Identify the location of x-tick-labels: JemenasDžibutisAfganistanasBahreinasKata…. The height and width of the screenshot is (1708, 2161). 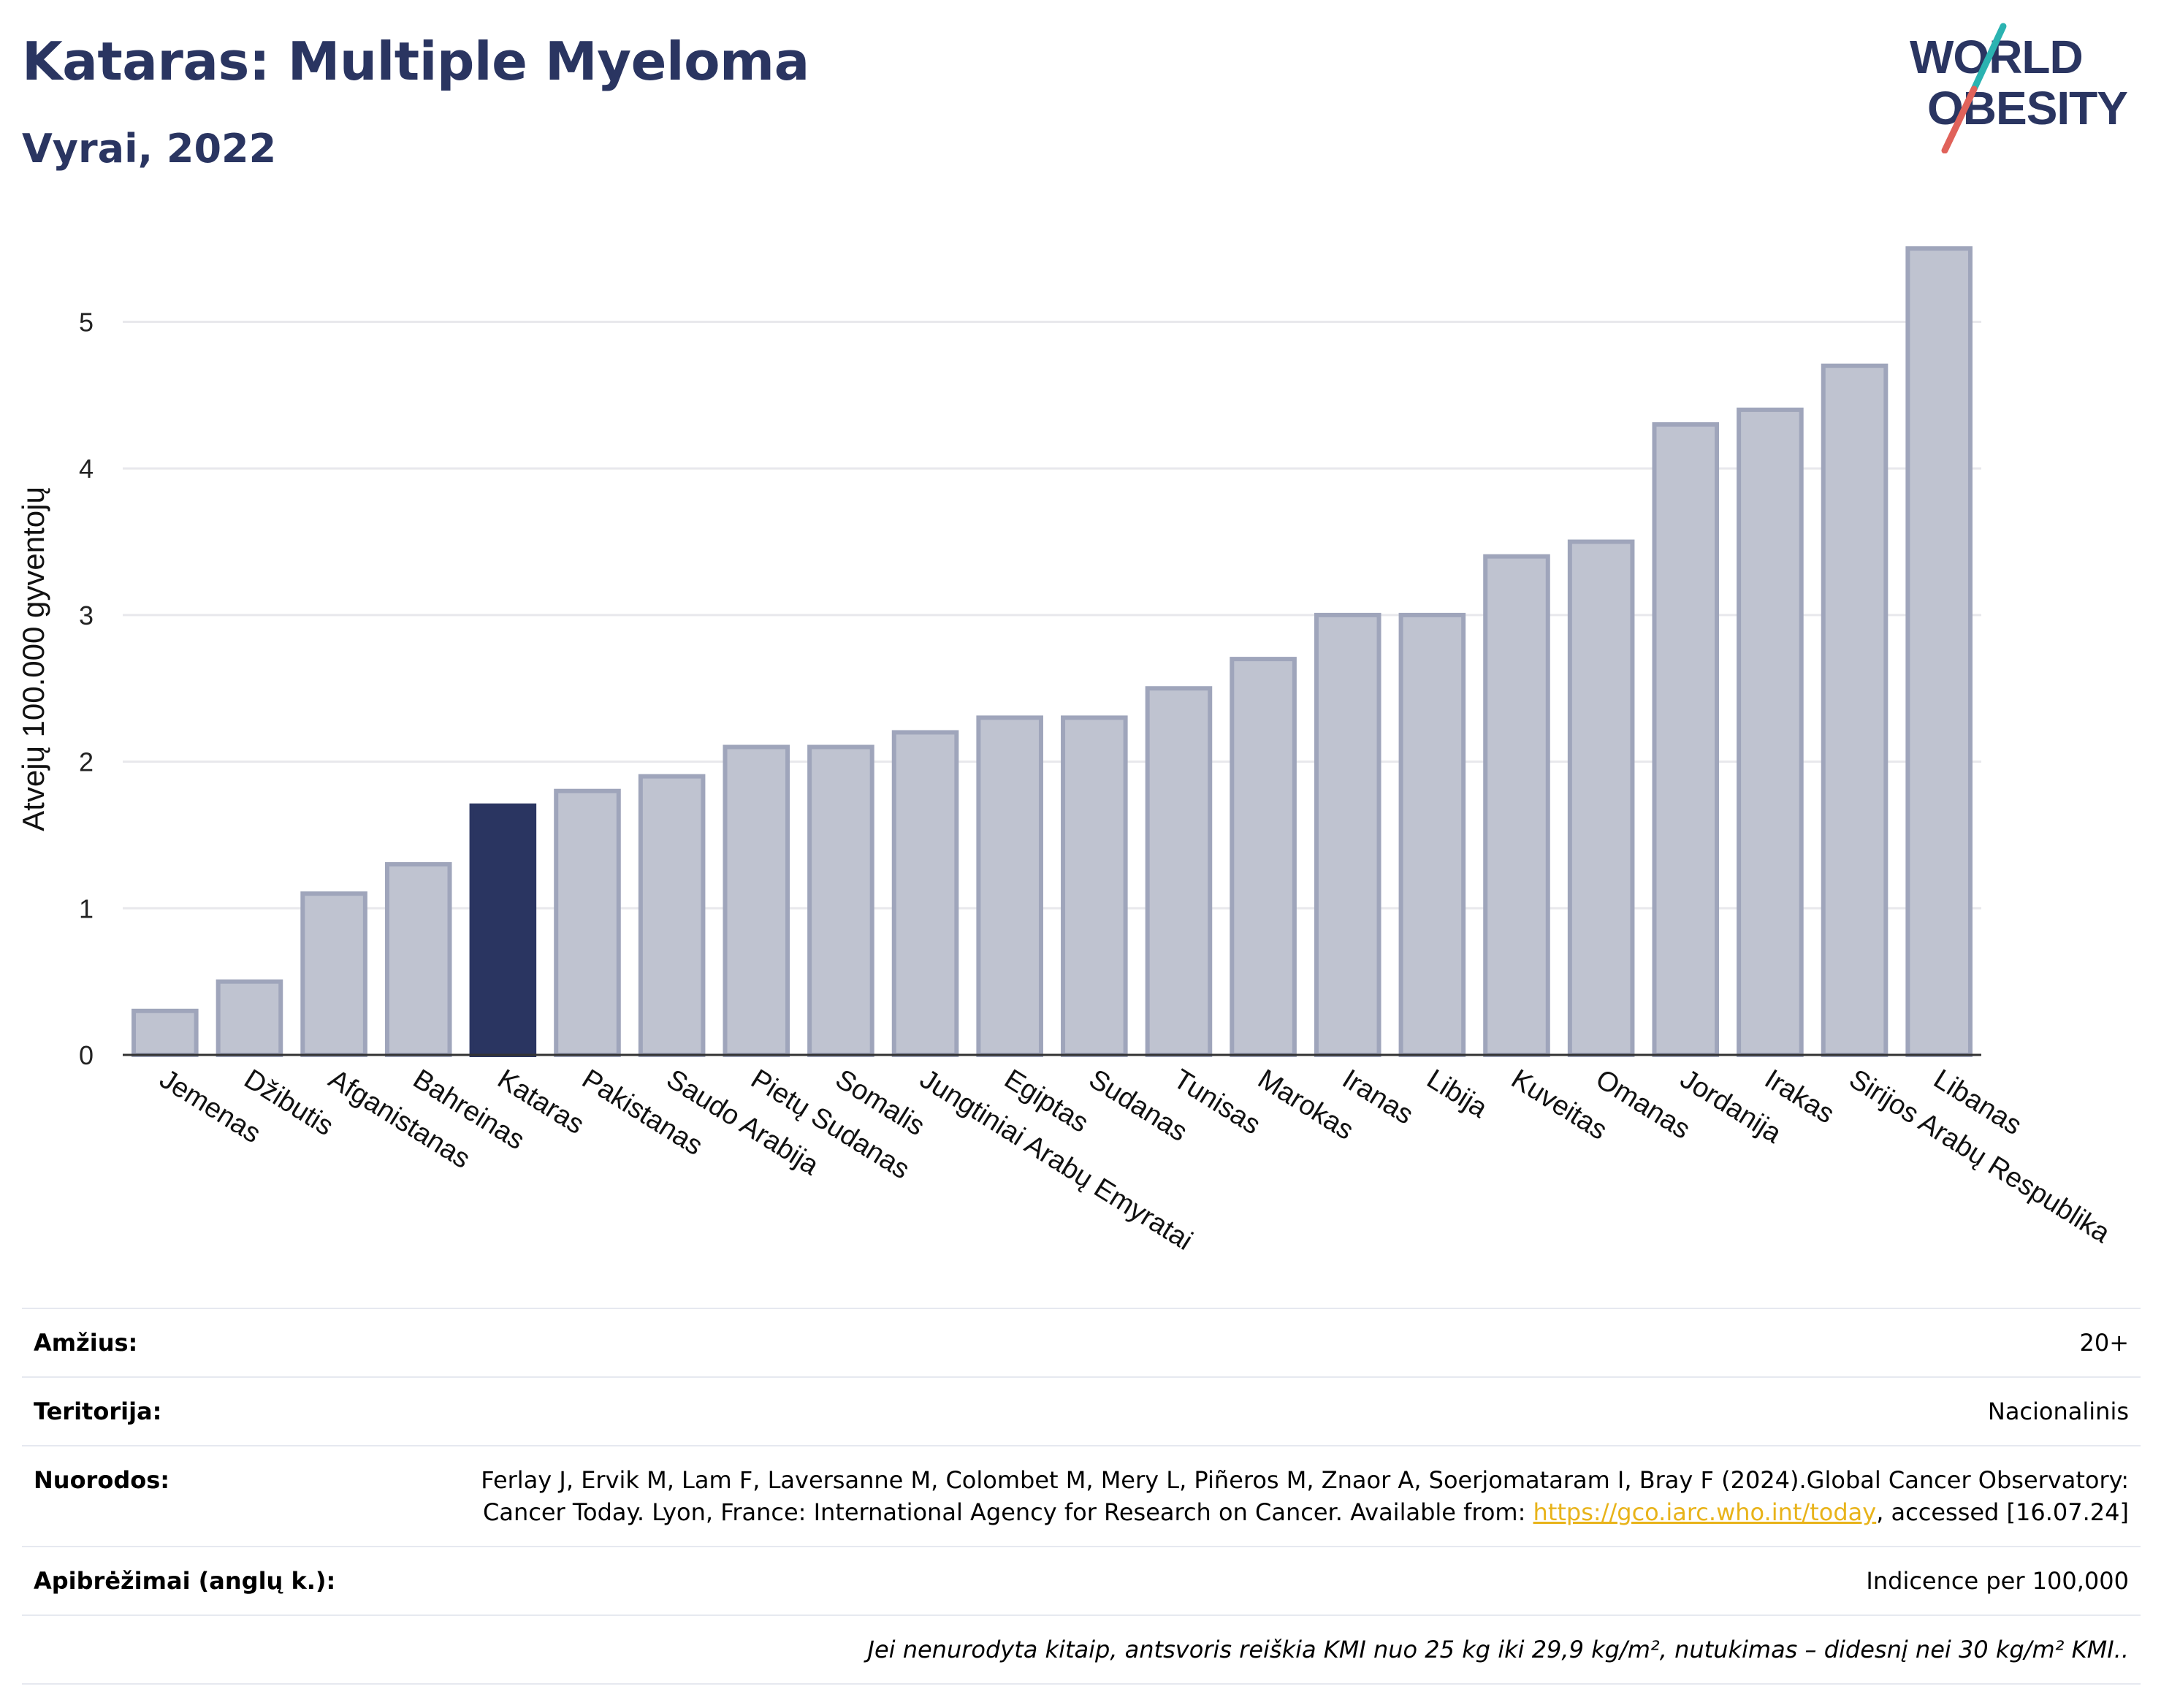
(1135, 1160).